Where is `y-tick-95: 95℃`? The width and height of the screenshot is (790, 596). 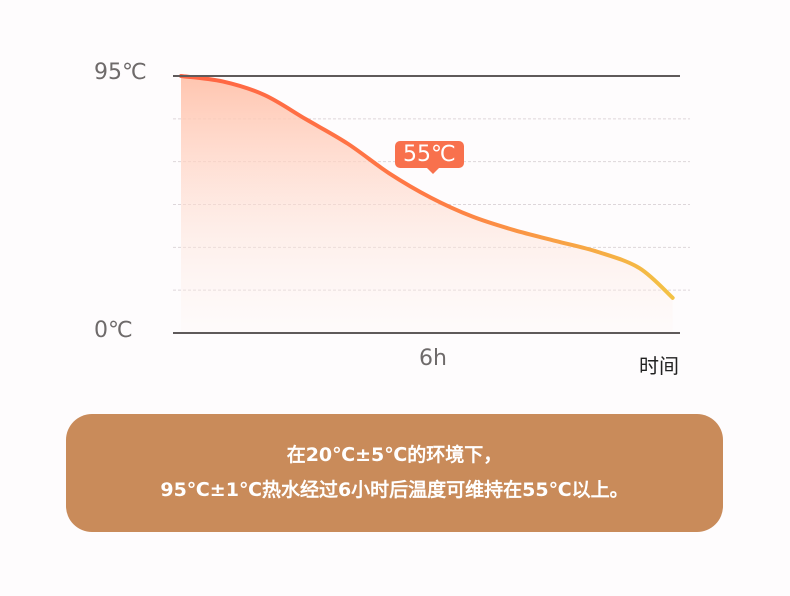
y-tick-95: 95℃ is located at coordinates (120, 72).